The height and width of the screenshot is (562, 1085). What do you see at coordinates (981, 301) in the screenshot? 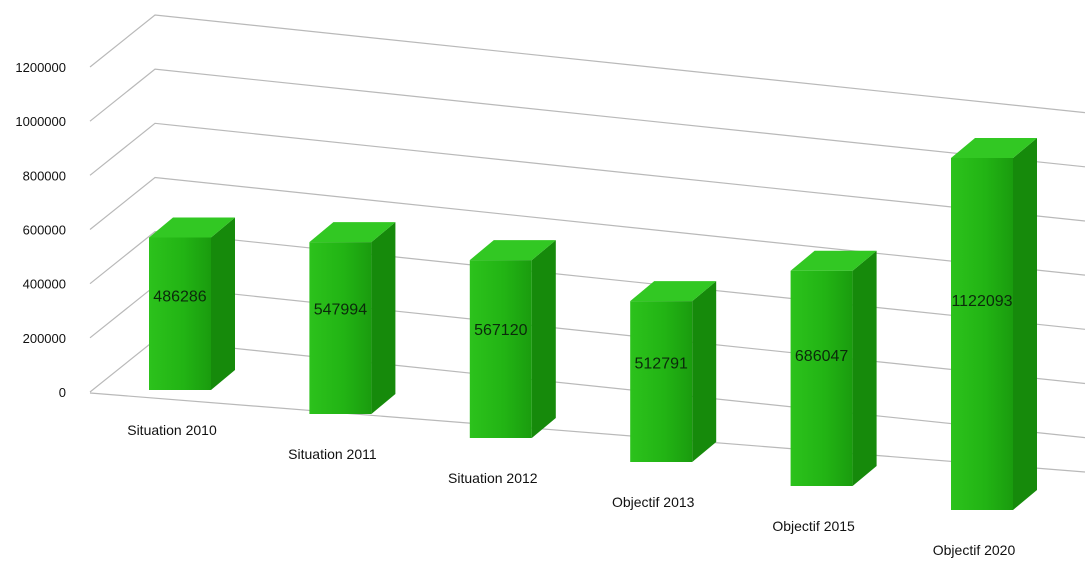
I see `data-label: 1122093` at bounding box center [981, 301].